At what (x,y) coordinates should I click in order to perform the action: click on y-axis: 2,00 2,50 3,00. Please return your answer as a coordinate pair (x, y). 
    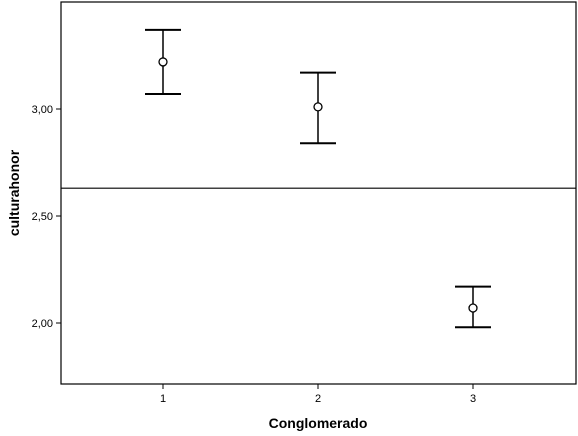
    Looking at the image, I should click on (46, 217).